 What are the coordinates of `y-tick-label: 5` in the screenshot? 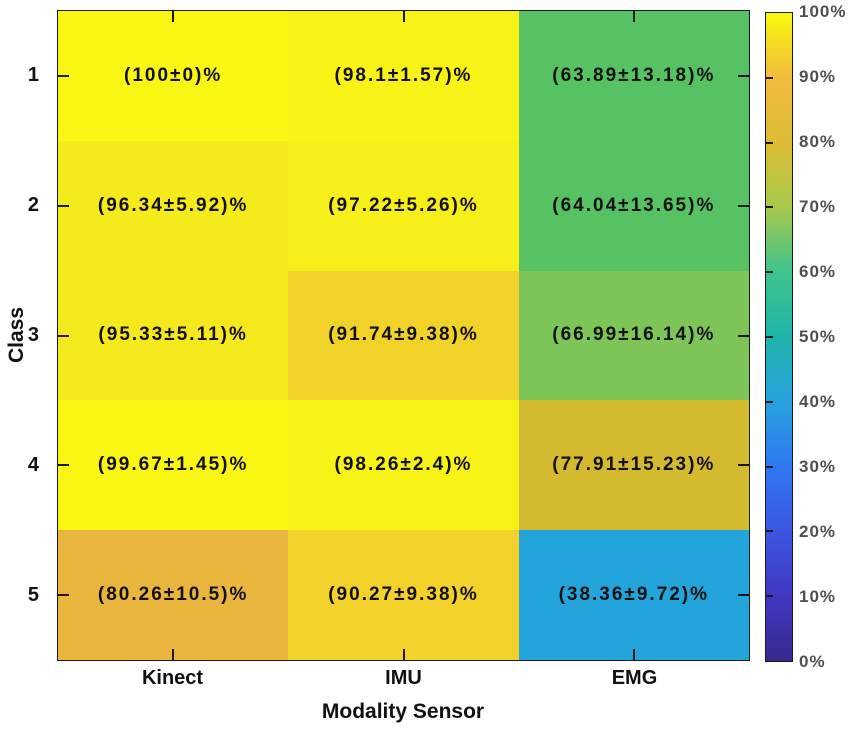 It's located at (33, 595).